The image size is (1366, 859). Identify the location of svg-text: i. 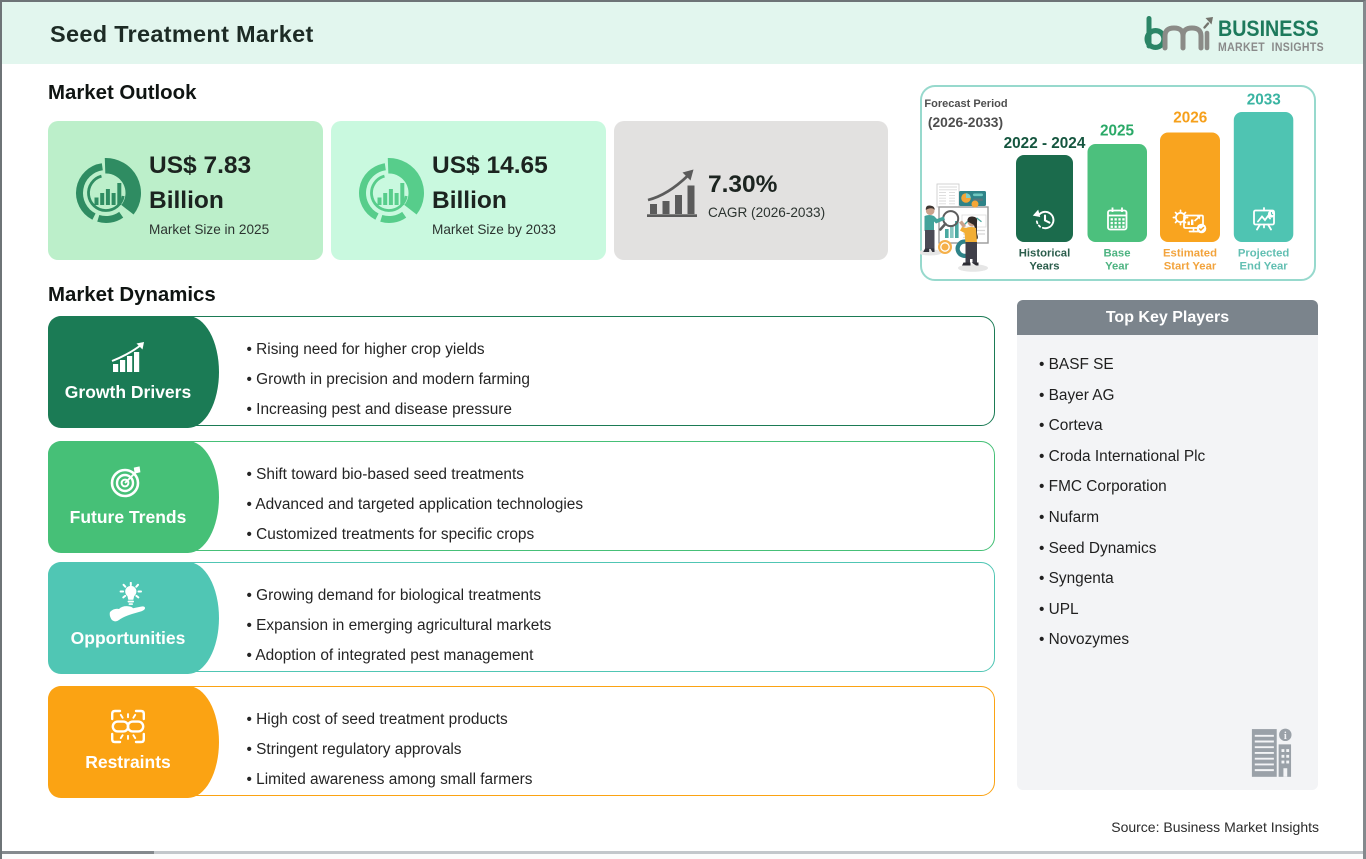
(1285, 736).